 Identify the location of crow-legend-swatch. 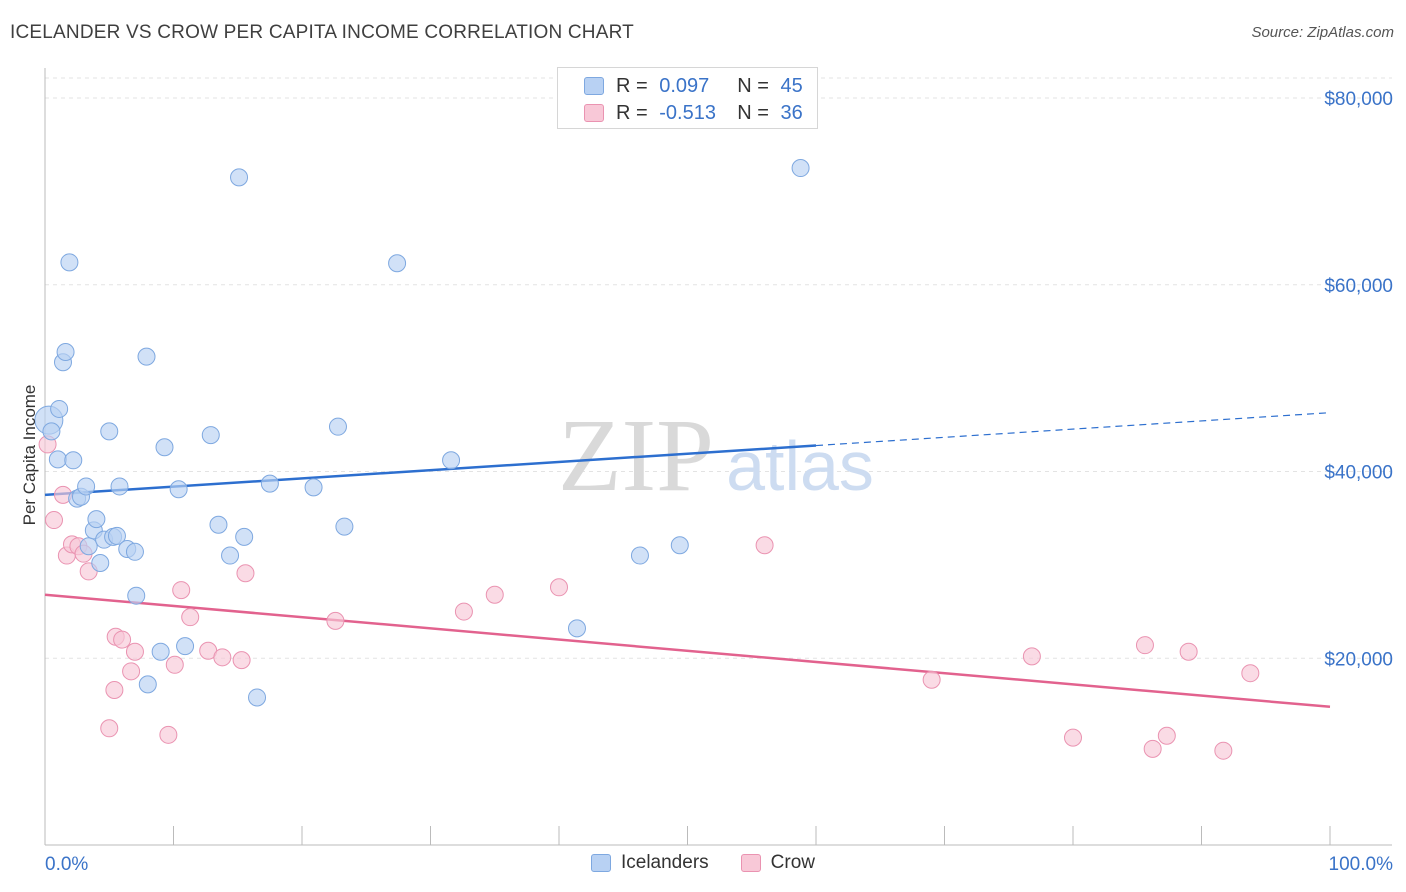
(750, 863).